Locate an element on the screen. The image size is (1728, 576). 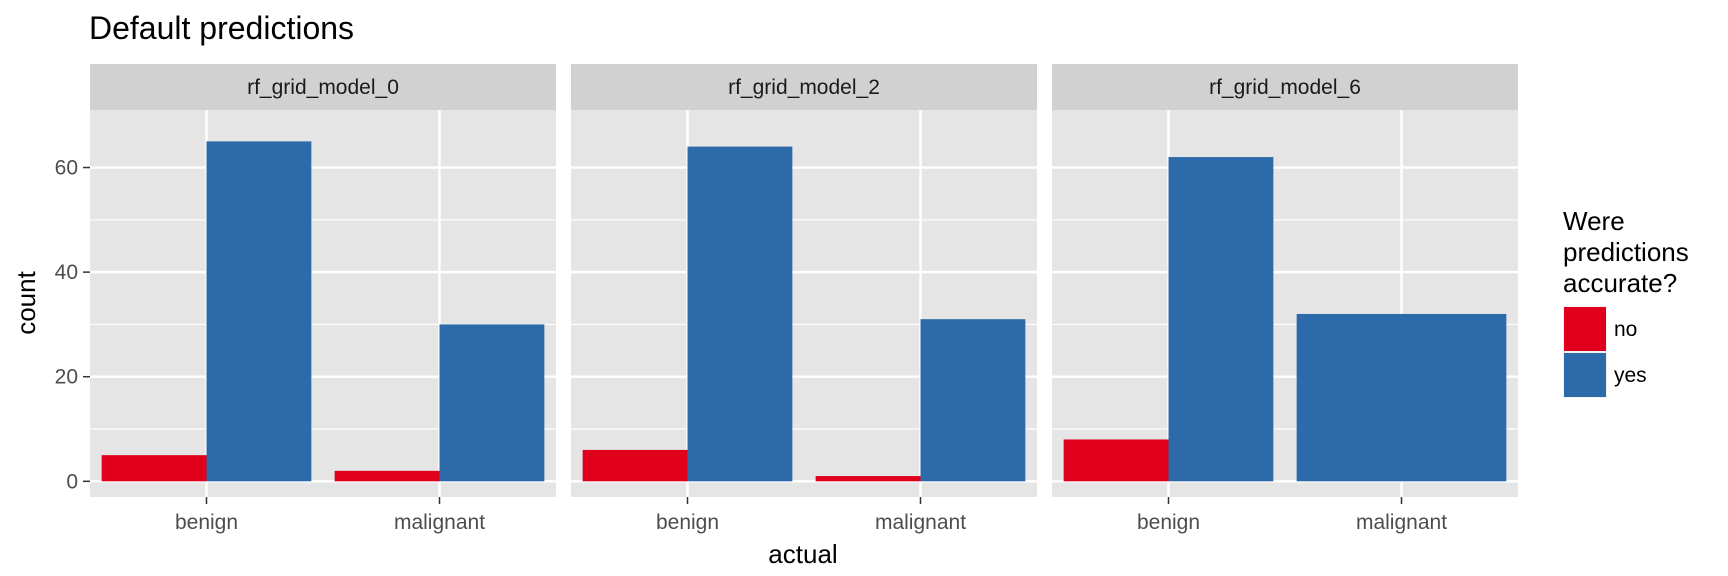
legend-title-line: accurate? is located at coordinates (1620, 283).